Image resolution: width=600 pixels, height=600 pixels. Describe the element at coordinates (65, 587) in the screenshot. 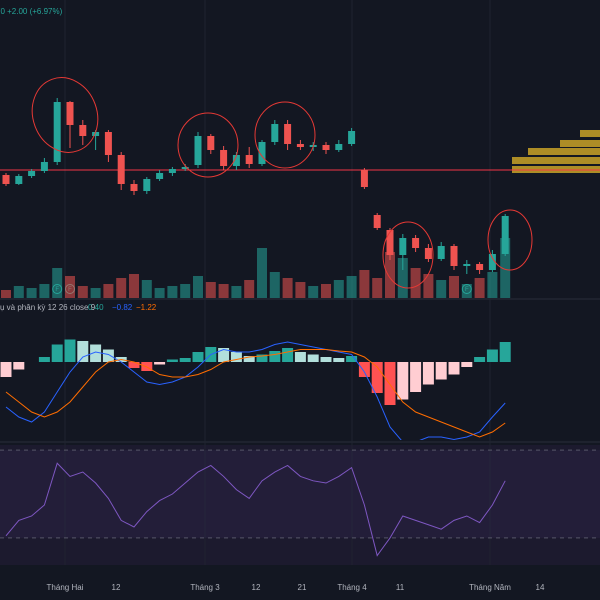

I see `x-tick-label: Tháng Hai` at that location.